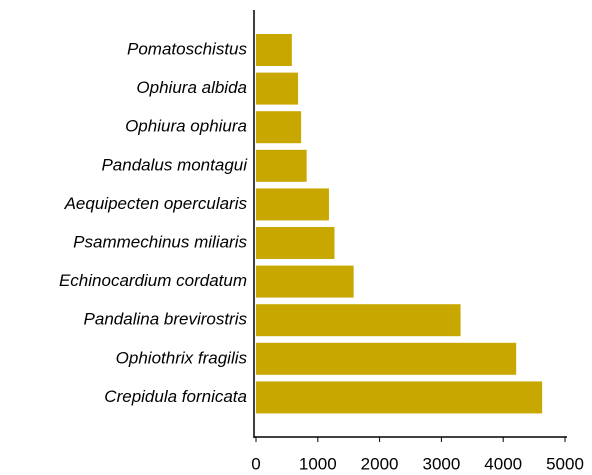 The height and width of the screenshot is (475, 592). Describe the element at coordinates (175, 396) in the screenshot. I see `y-tick-label: Crepidula fornicata` at that location.